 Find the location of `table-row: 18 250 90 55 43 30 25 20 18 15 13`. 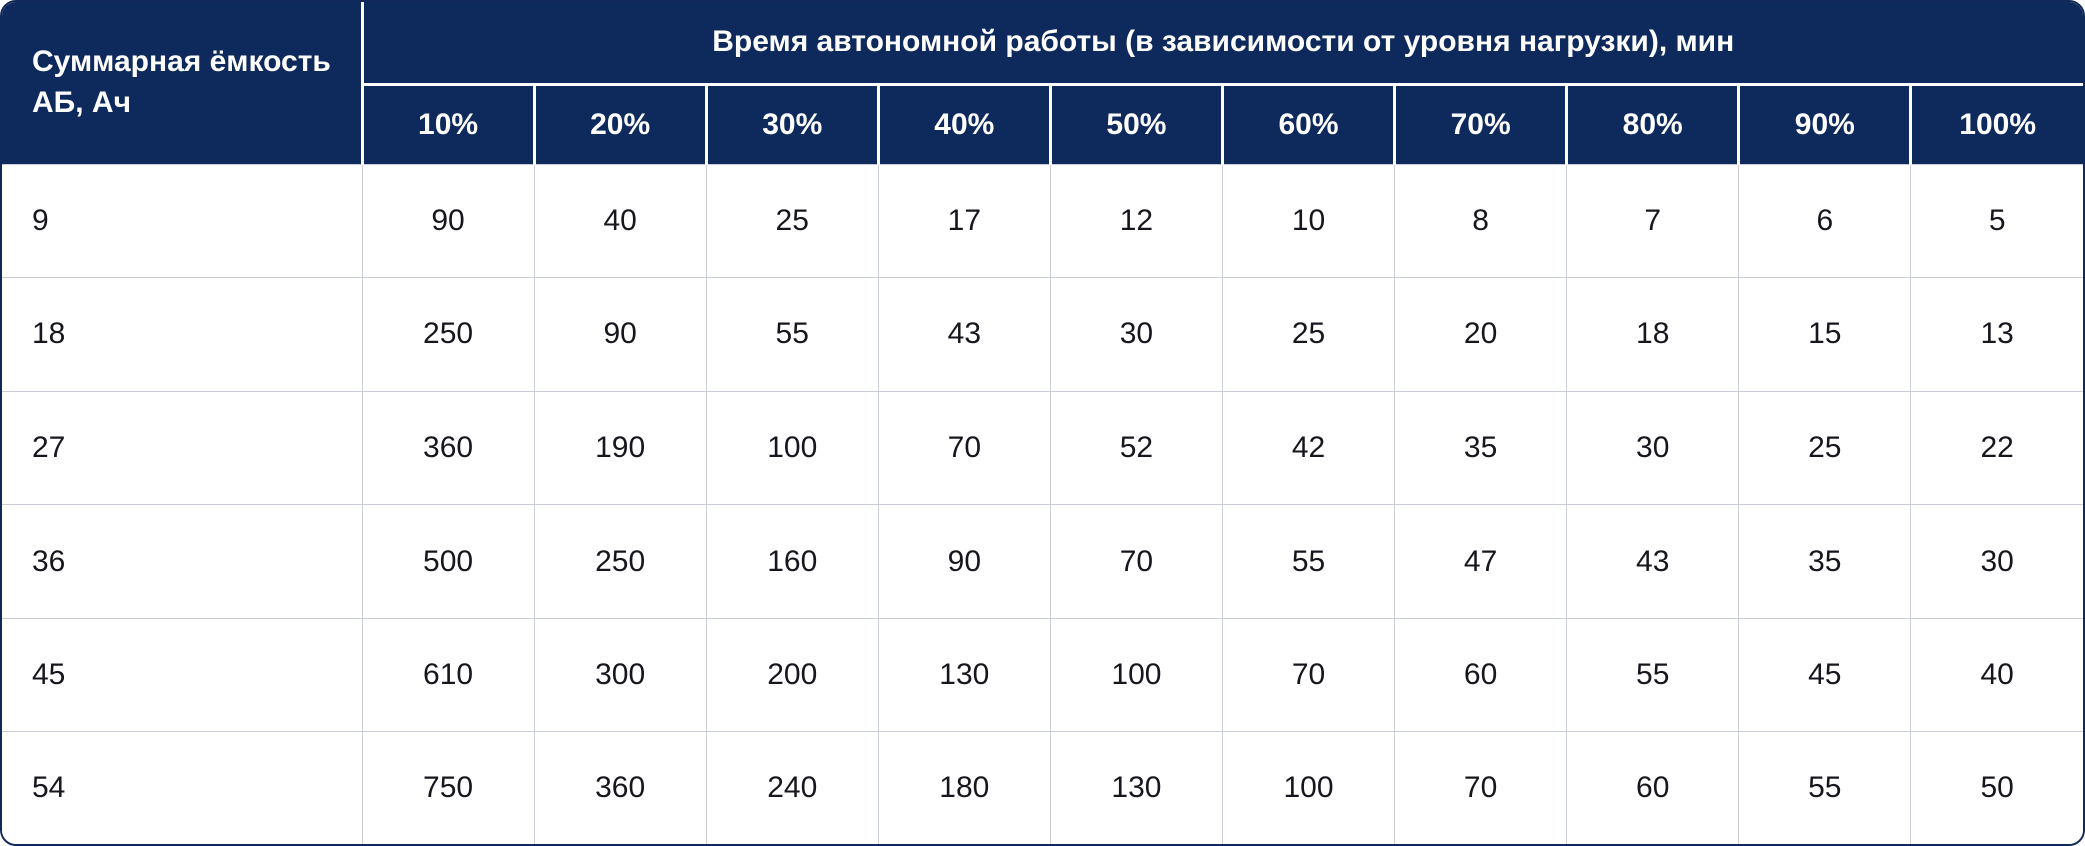

table-row: 18 250 90 55 43 30 25 20 18 15 13 is located at coordinates (1042, 334).